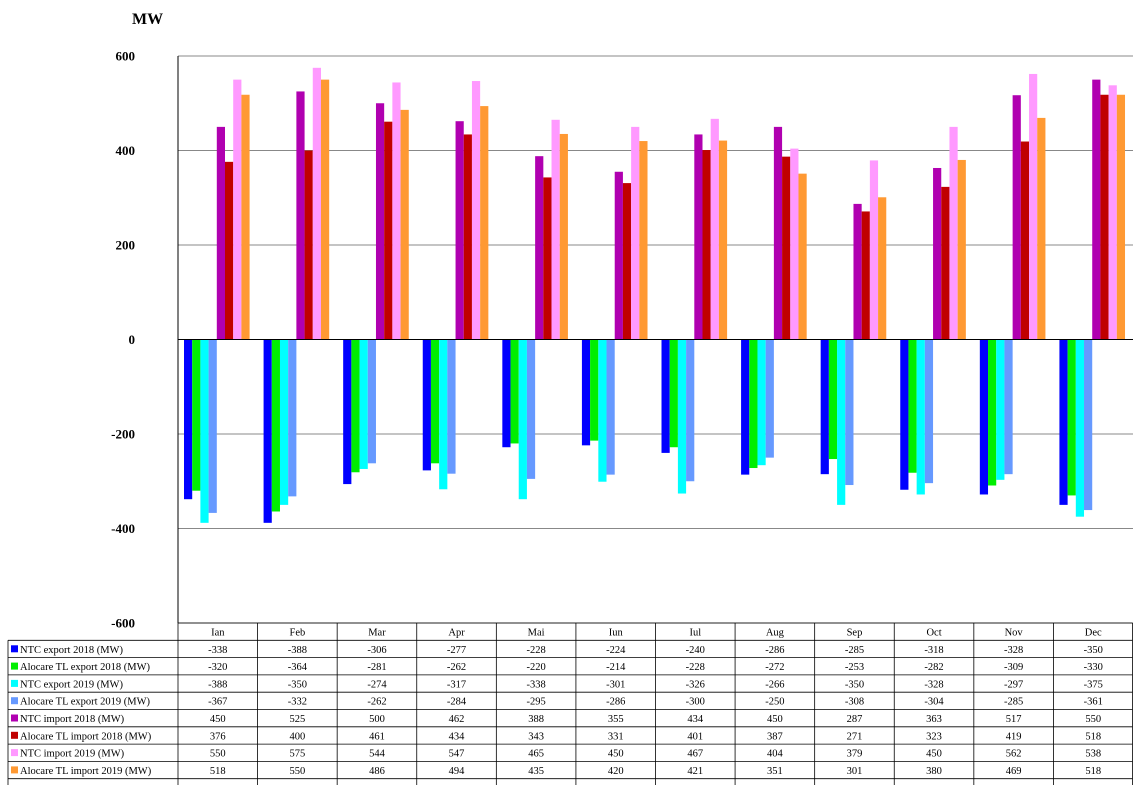 The image size is (1133, 785). Describe the element at coordinates (123, 528) in the screenshot. I see `y-tick-label: -400` at that location.